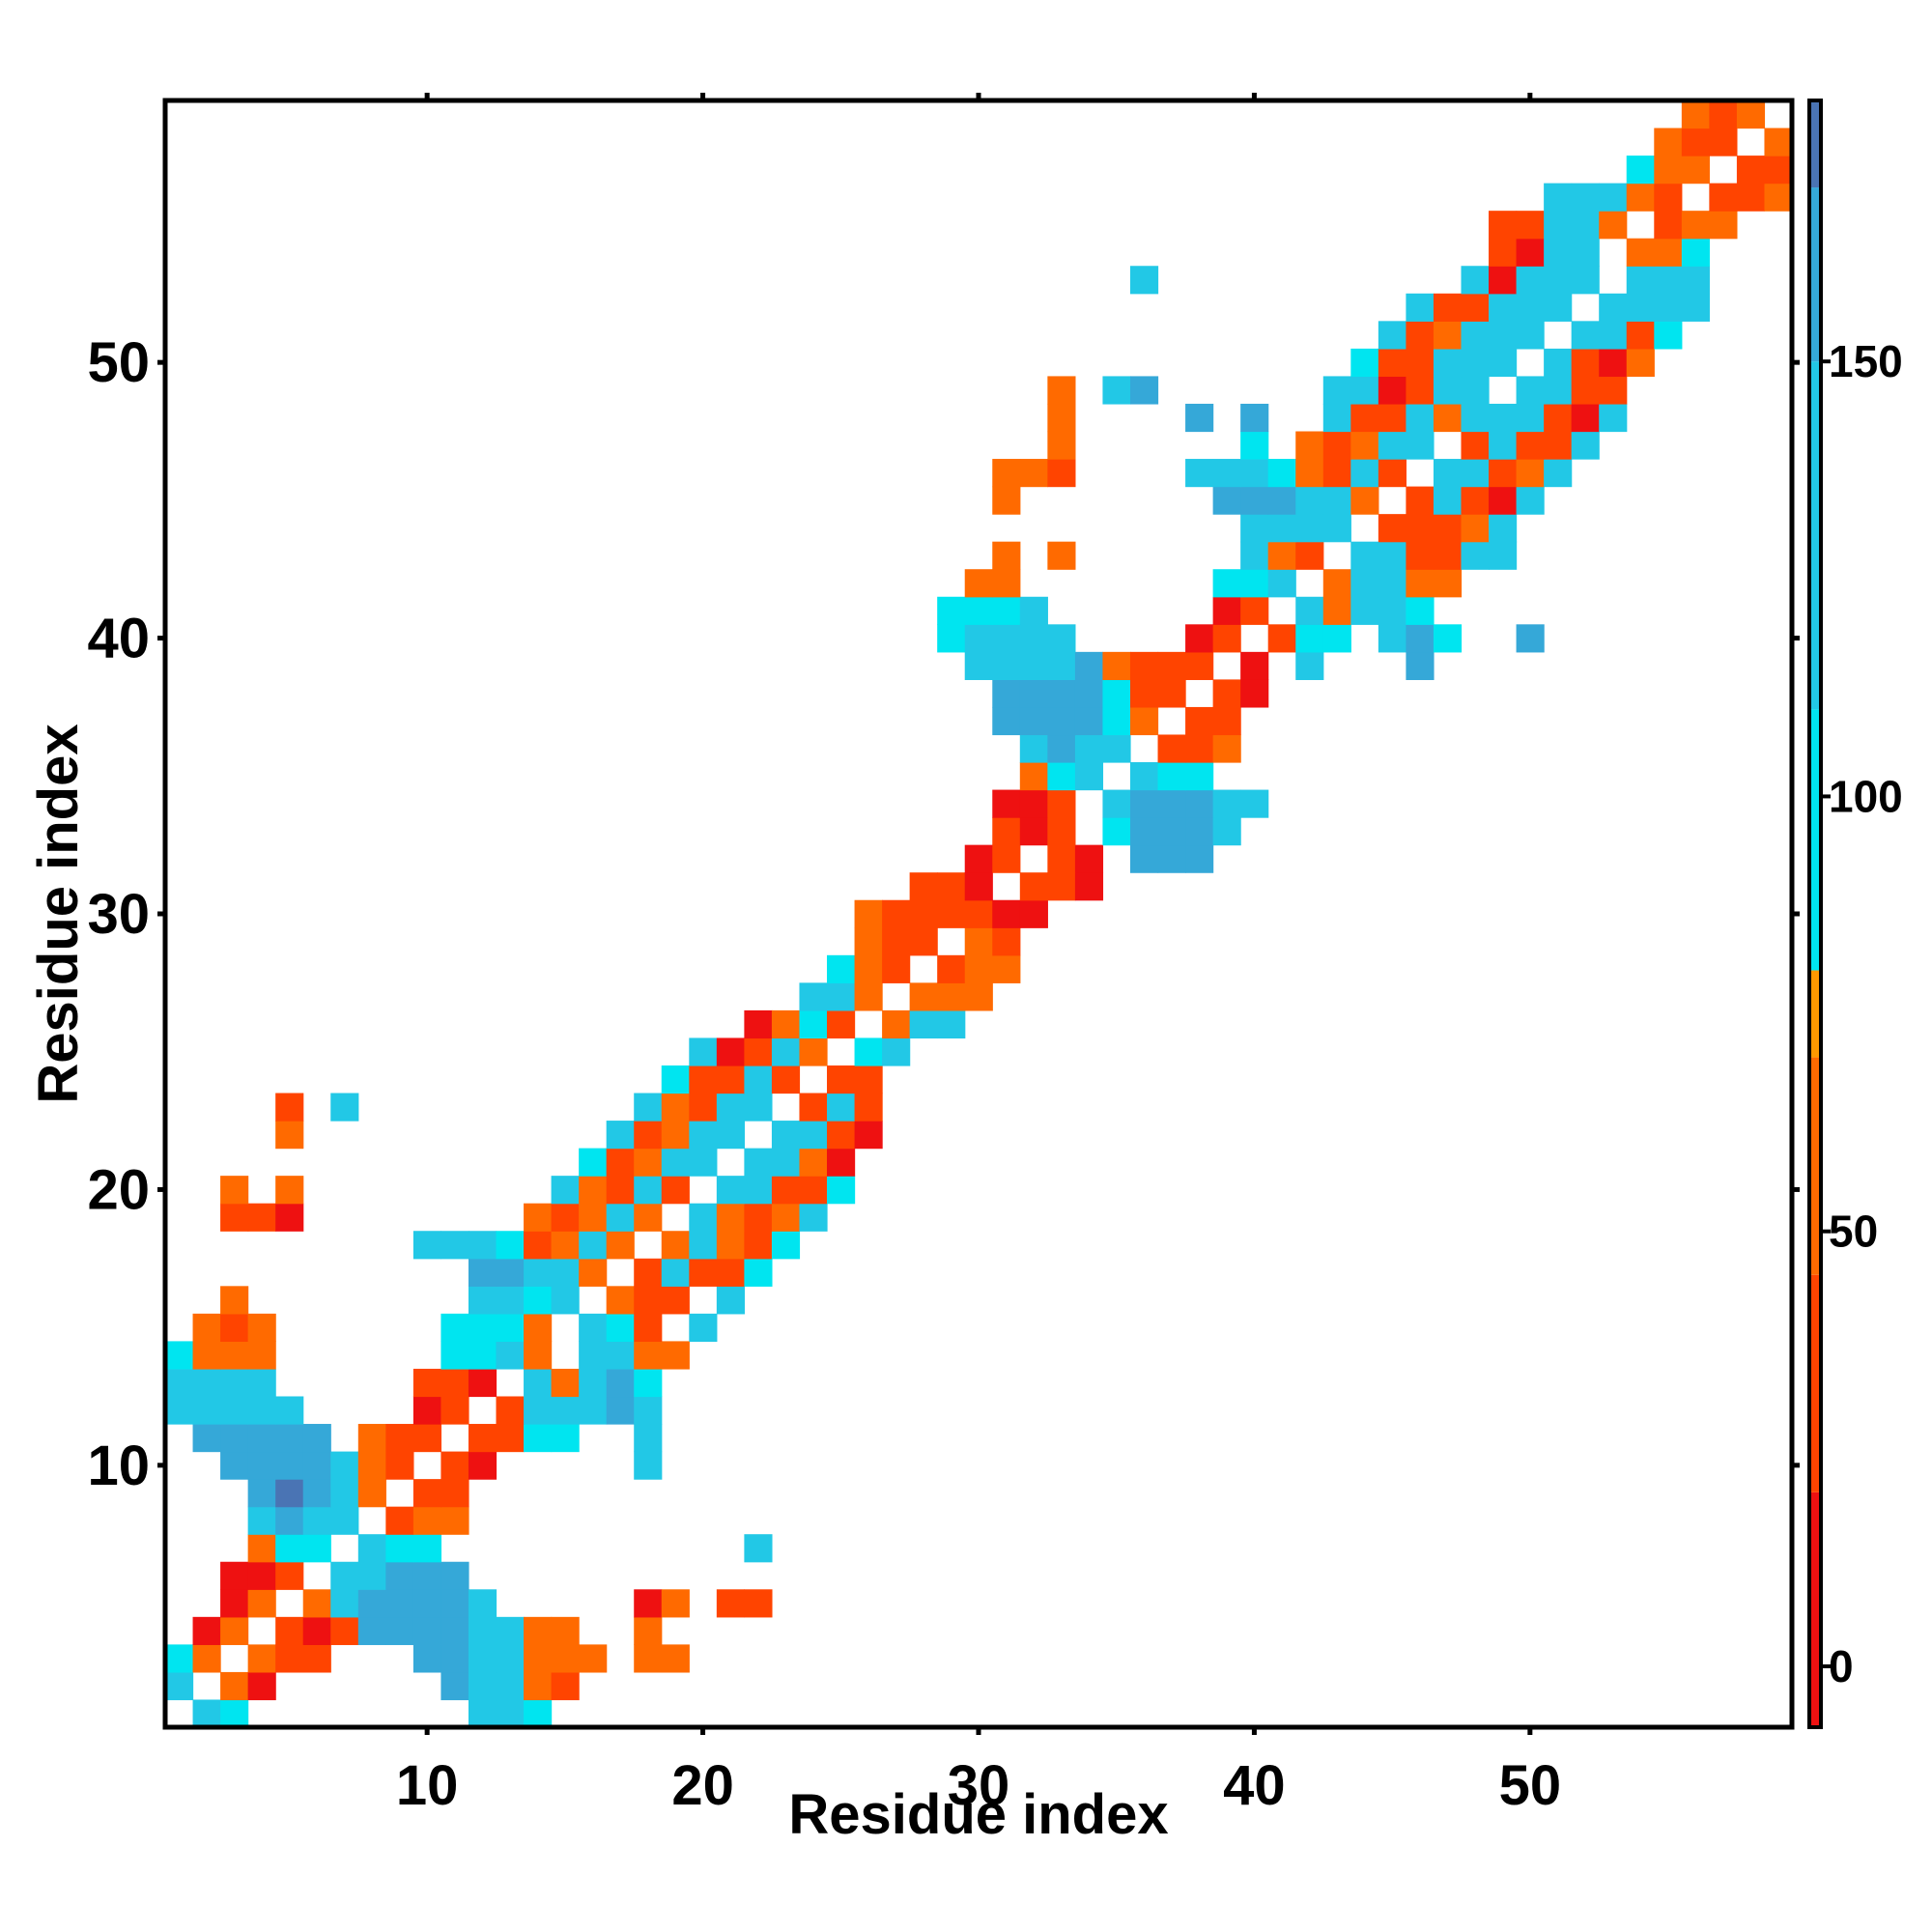  Describe the element at coordinates (702, 1785) in the screenshot. I see `x-tick-label: 20` at that location.